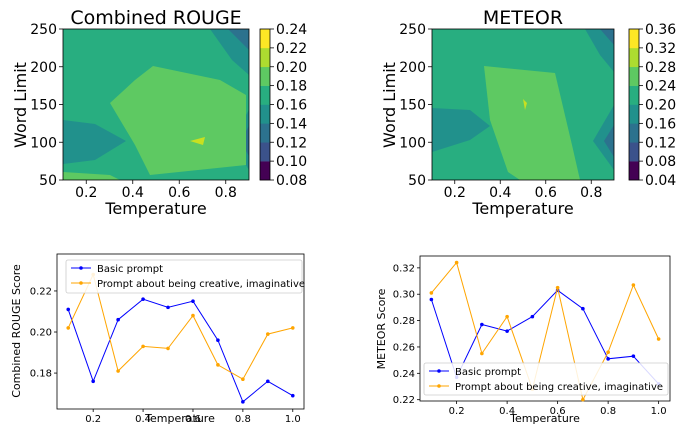 The height and width of the screenshot is (427, 680). What do you see at coordinates (558, 411) in the screenshot?
I see `meteor-line-xtick-label: 0.6` at bounding box center [558, 411].